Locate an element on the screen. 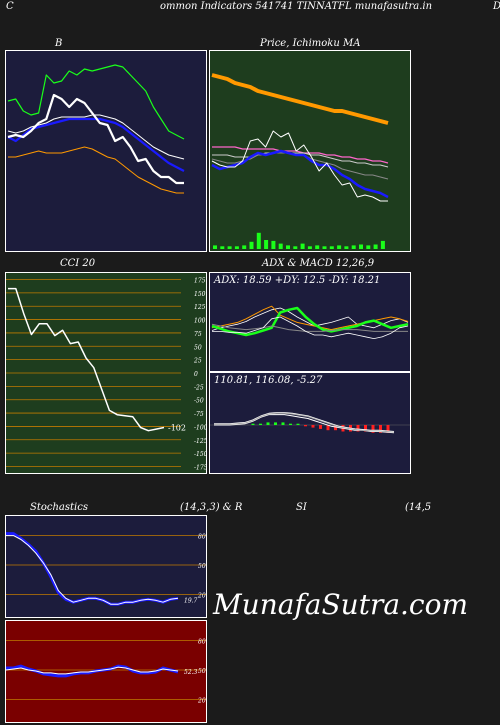 The height and width of the screenshot is (725, 500). watermark: MunafaSutra.com is located at coordinates (341, 604).